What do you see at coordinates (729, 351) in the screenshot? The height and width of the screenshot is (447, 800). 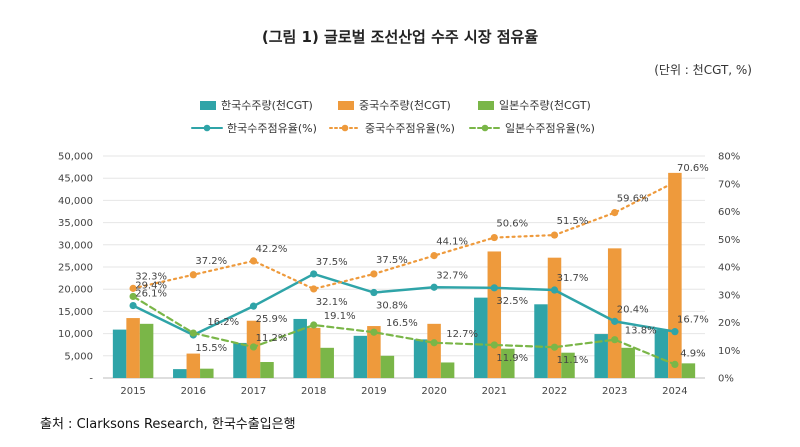 I see `right-tick-1: 10%` at bounding box center [729, 351].